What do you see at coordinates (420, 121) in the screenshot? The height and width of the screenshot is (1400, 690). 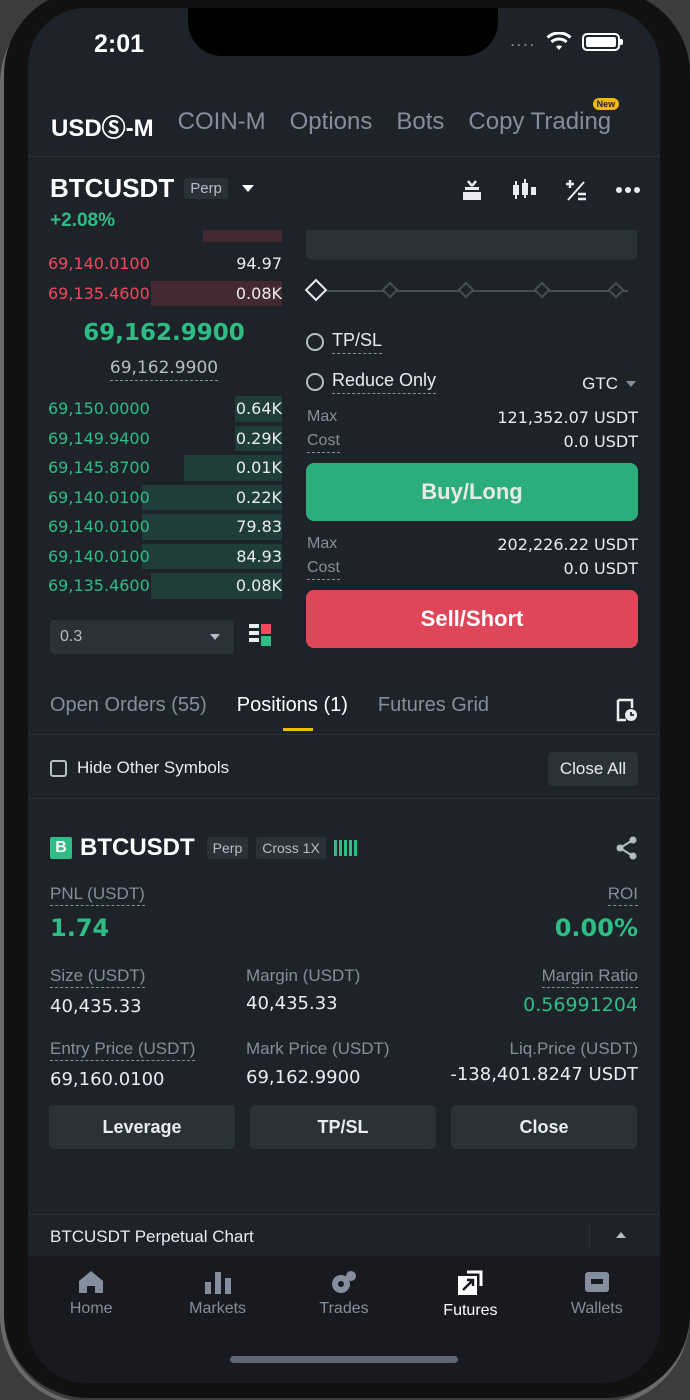 I see `tab-bots: Bots` at bounding box center [420, 121].